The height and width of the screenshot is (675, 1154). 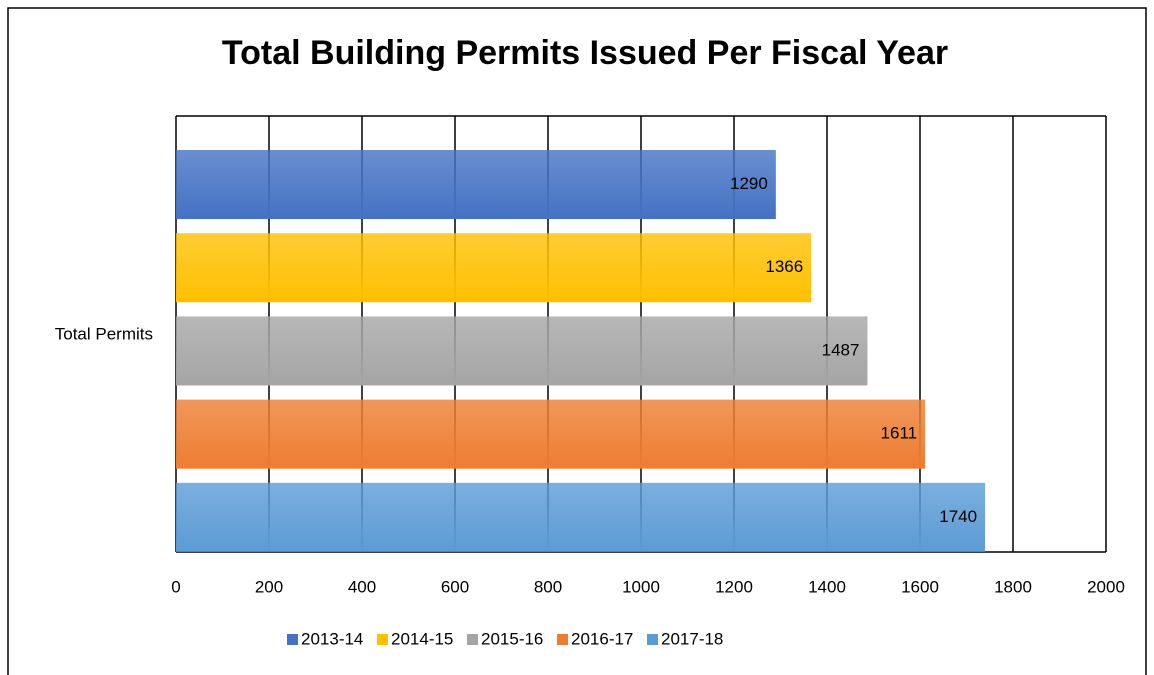 I want to click on x-tick-label: 2000, so click(x=1106, y=586).